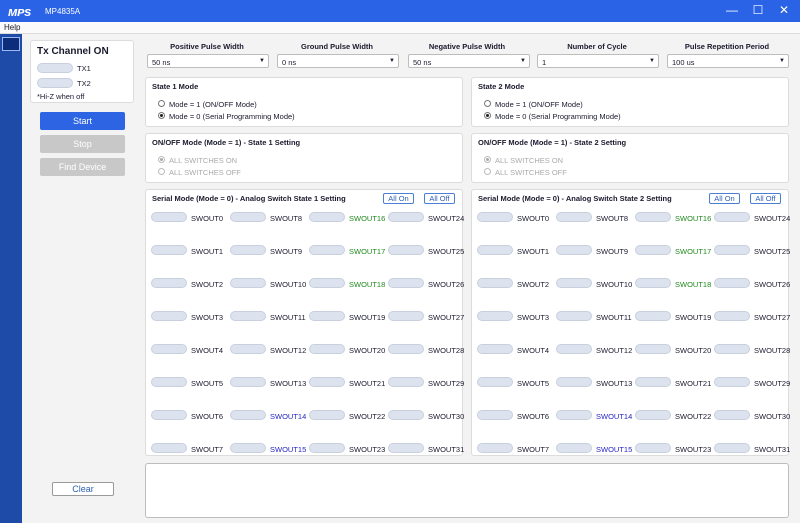  I want to click on state1-all-on-radio, so click(161, 159).